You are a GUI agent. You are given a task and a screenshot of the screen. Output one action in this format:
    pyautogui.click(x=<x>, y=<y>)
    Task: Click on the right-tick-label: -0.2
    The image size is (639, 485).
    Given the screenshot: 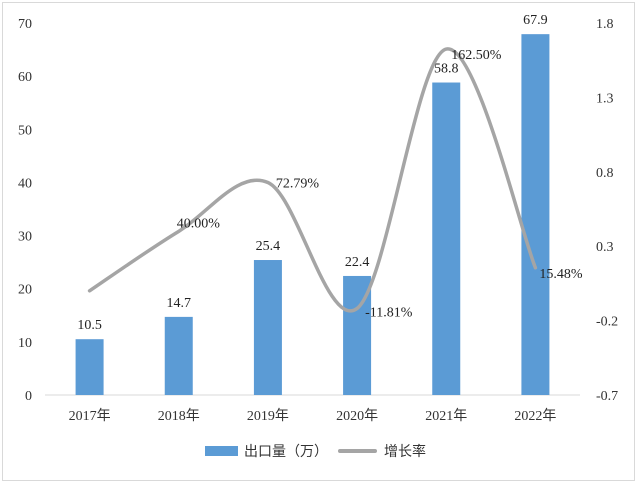 What is the action you would take?
    pyautogui.click(x=607, y=322)
    